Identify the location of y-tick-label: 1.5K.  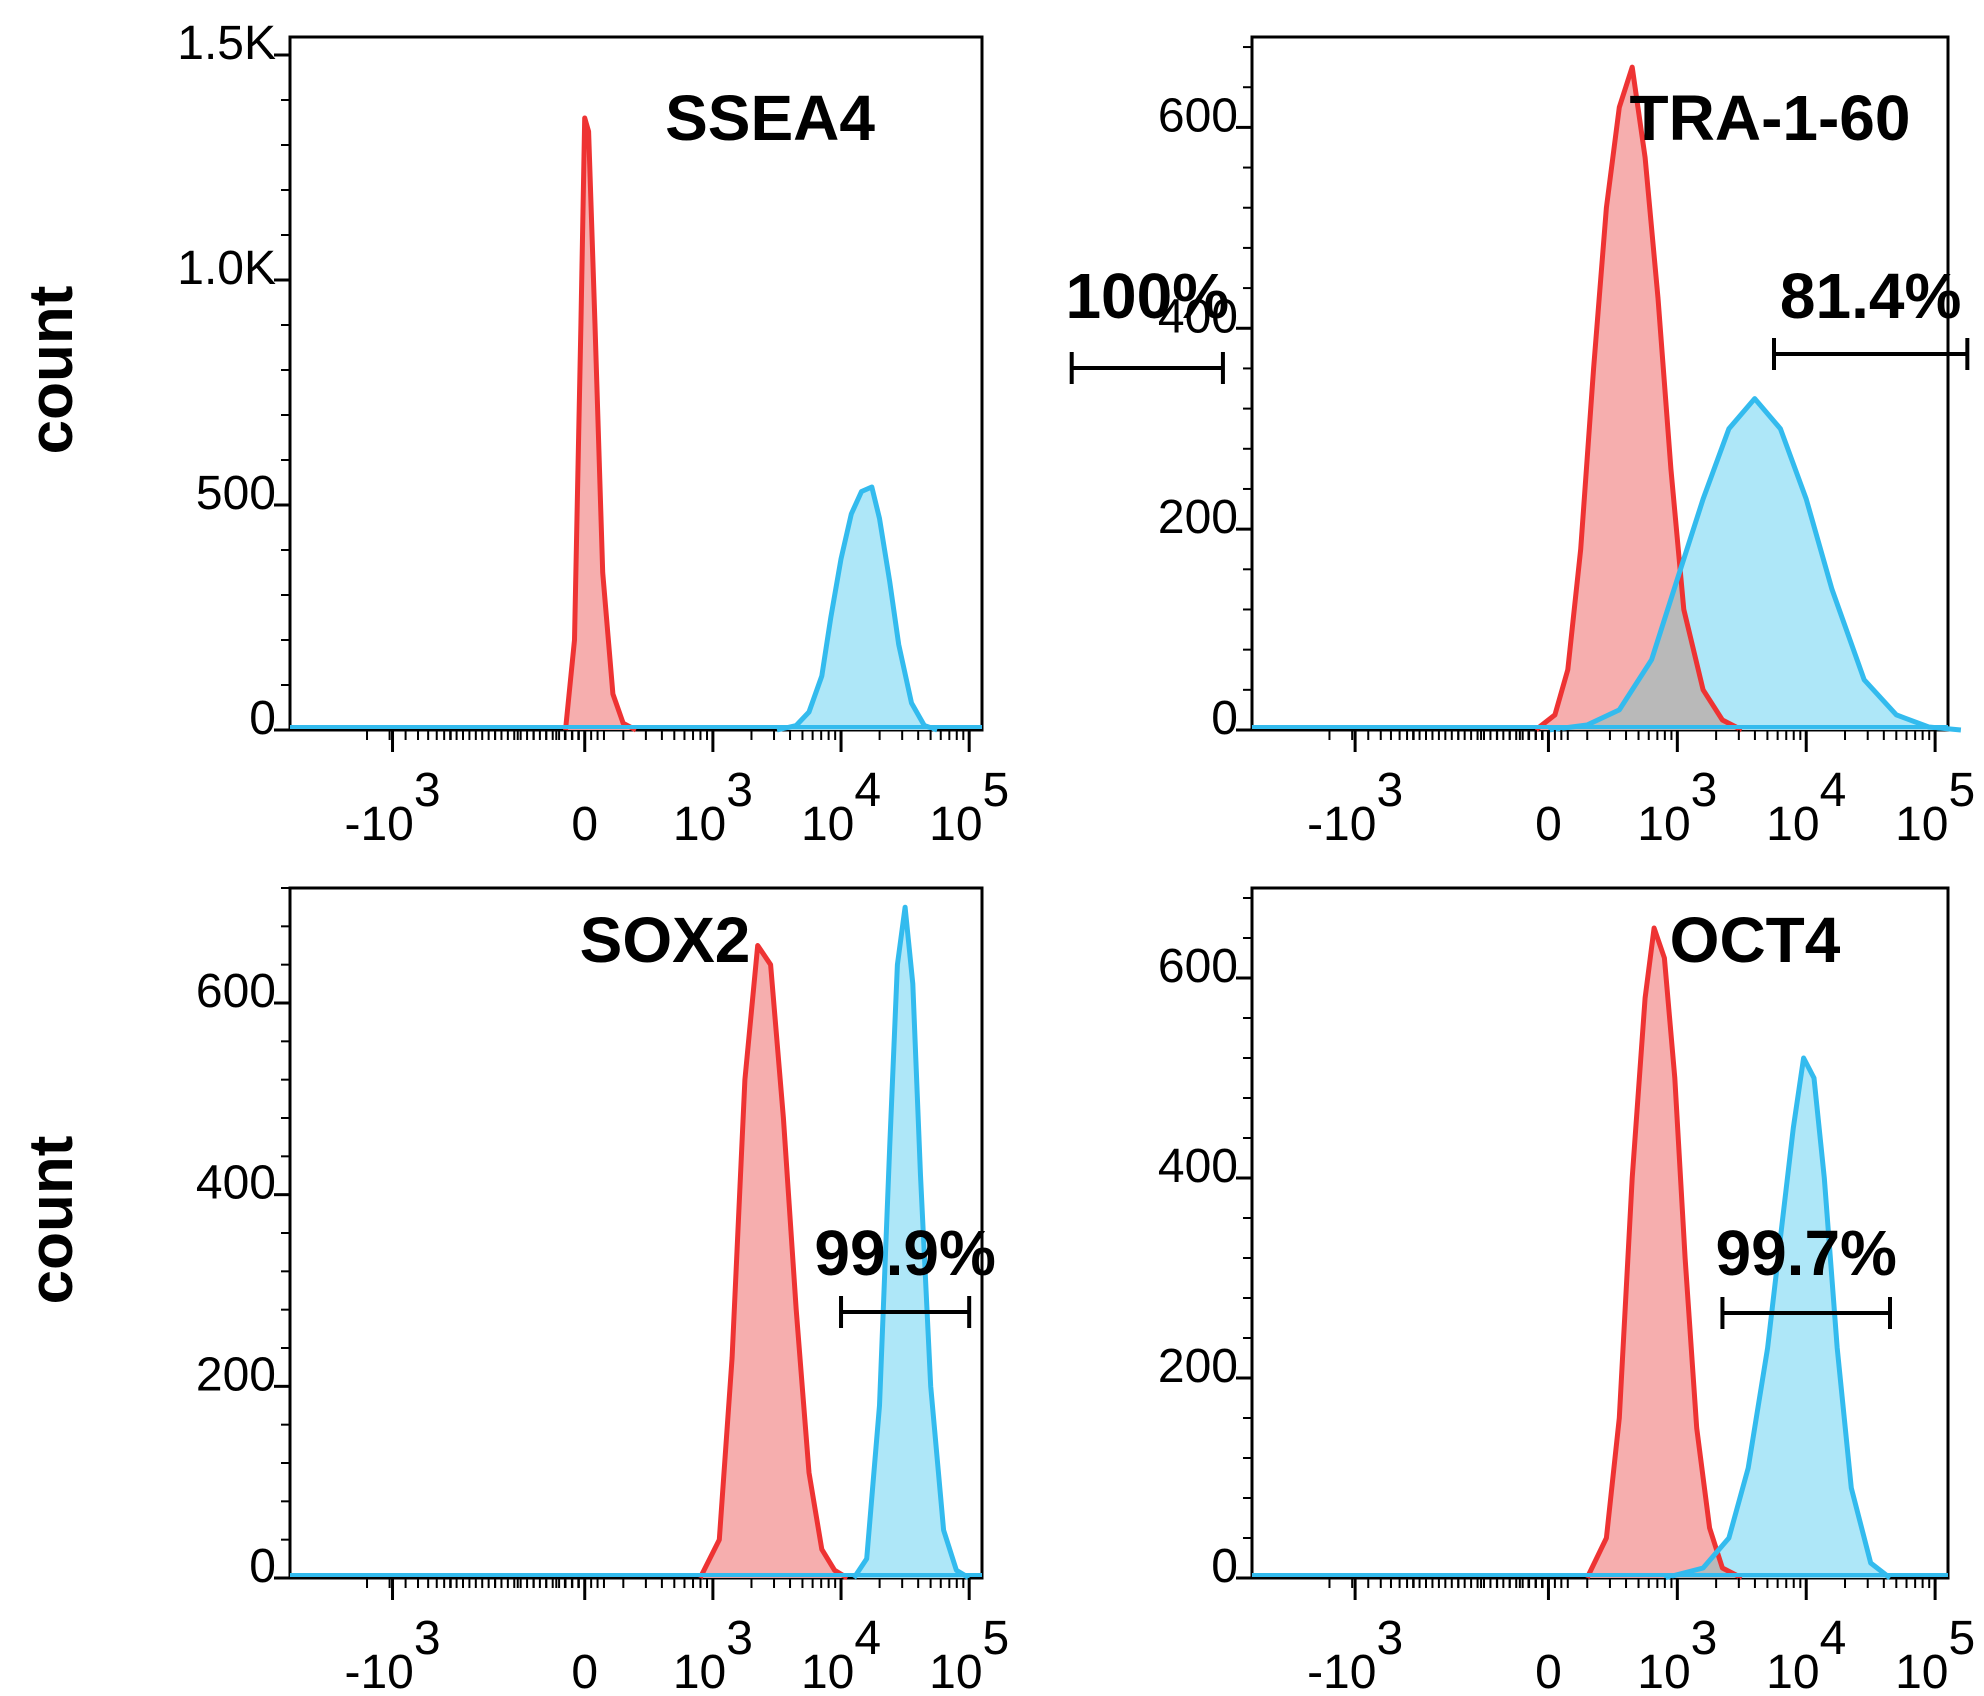
(226, 43).